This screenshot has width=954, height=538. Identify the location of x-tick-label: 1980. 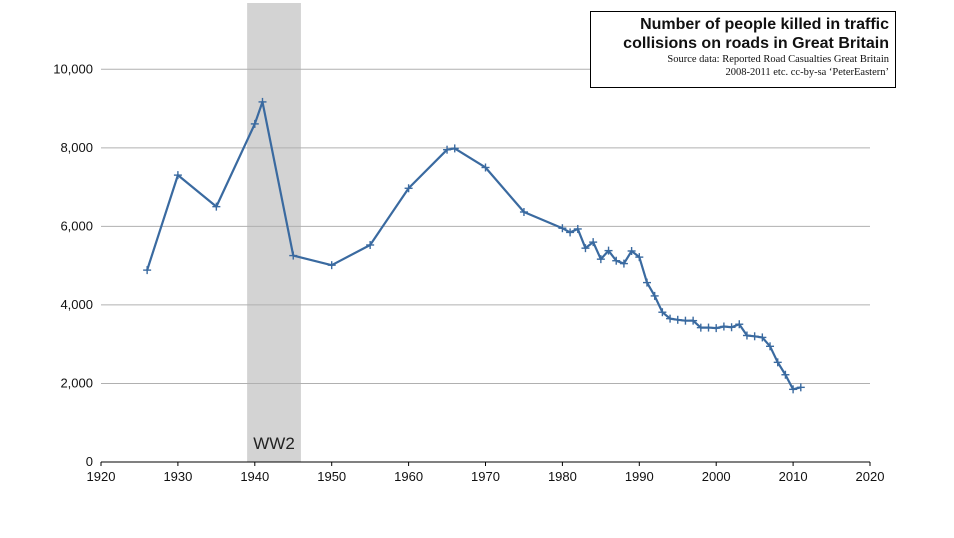
(562, 476).